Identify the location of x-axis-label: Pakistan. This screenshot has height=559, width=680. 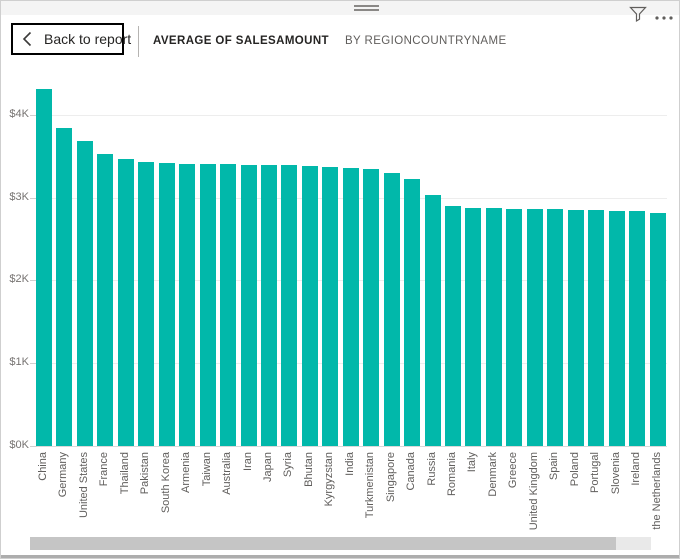
(145, 473).